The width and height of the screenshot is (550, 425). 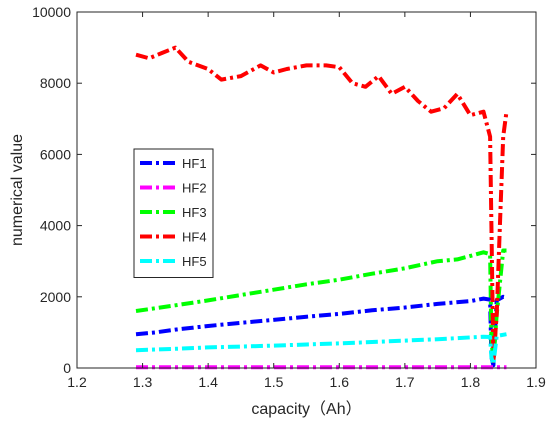 I want to click on legend-label-hf5: HF5, so click(x=194, y=261).